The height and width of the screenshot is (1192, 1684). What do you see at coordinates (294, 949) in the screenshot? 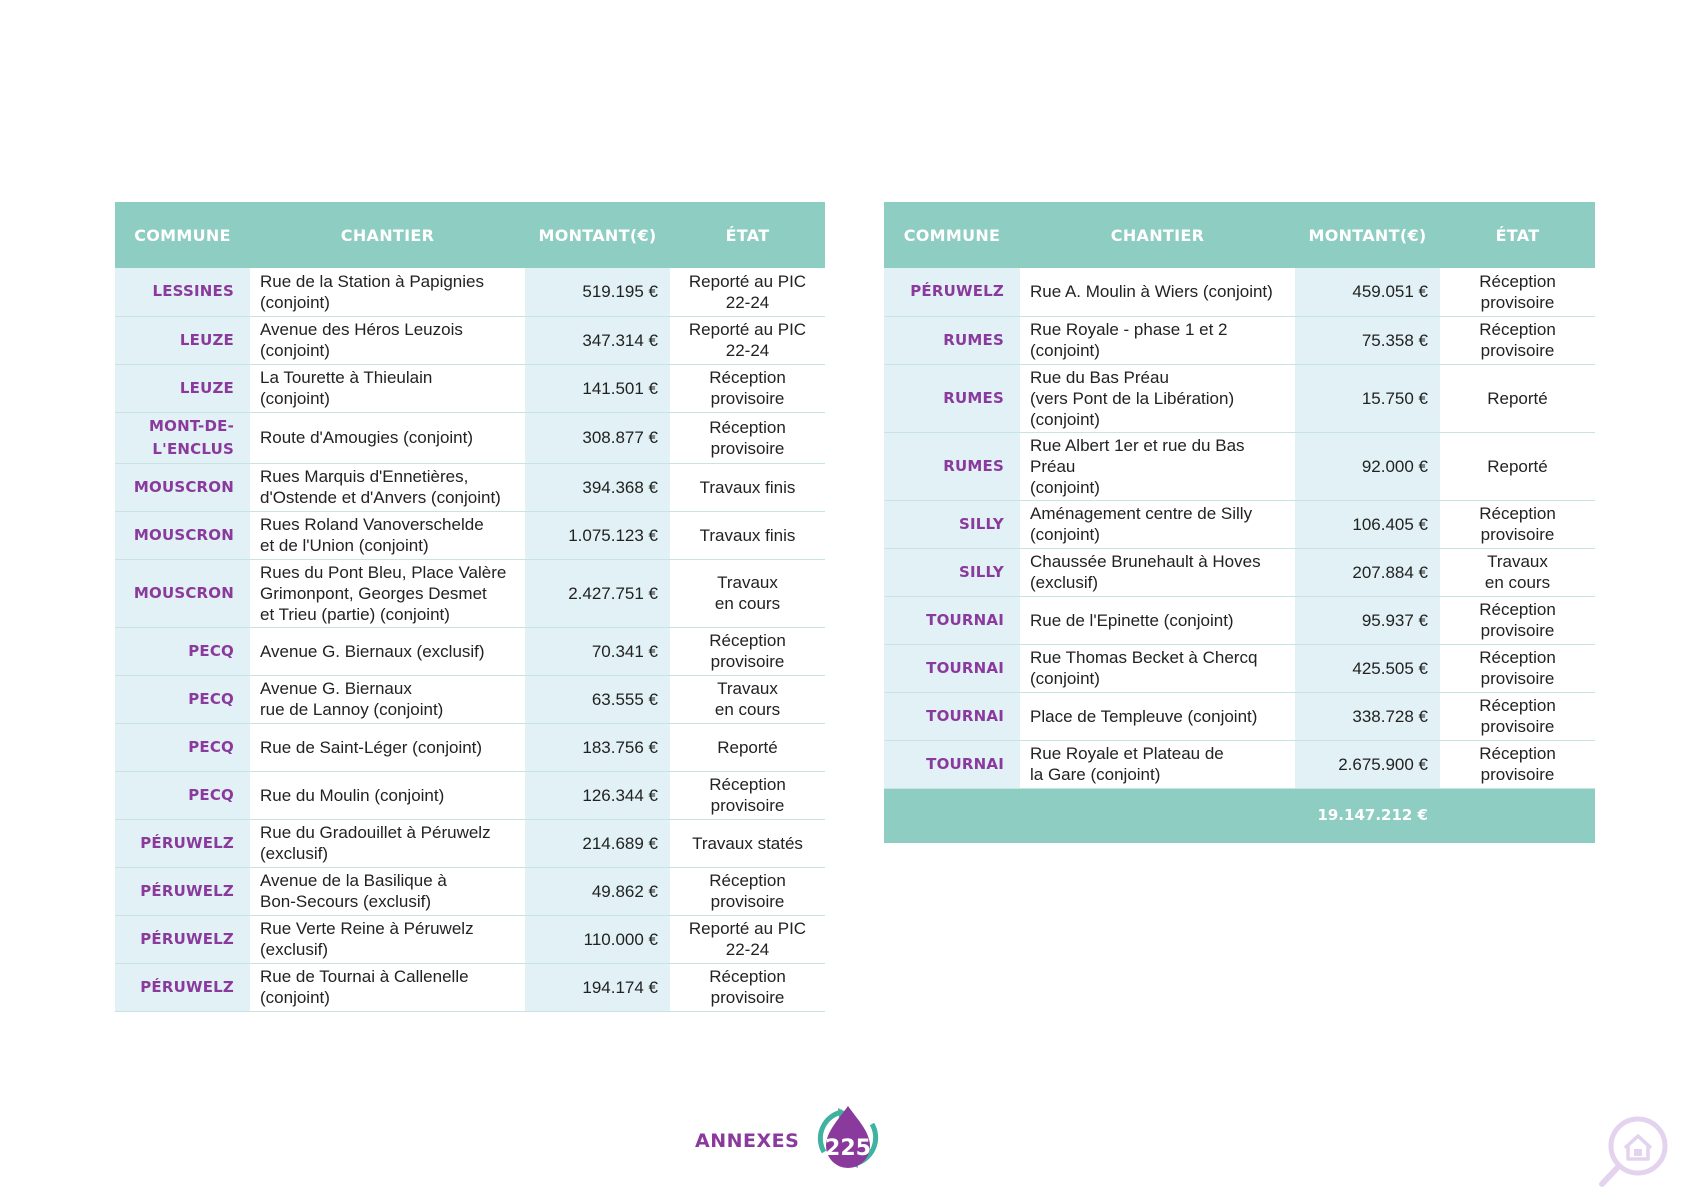
I see `chantier-line: (exclusif)` at bounding box center [294, 949].